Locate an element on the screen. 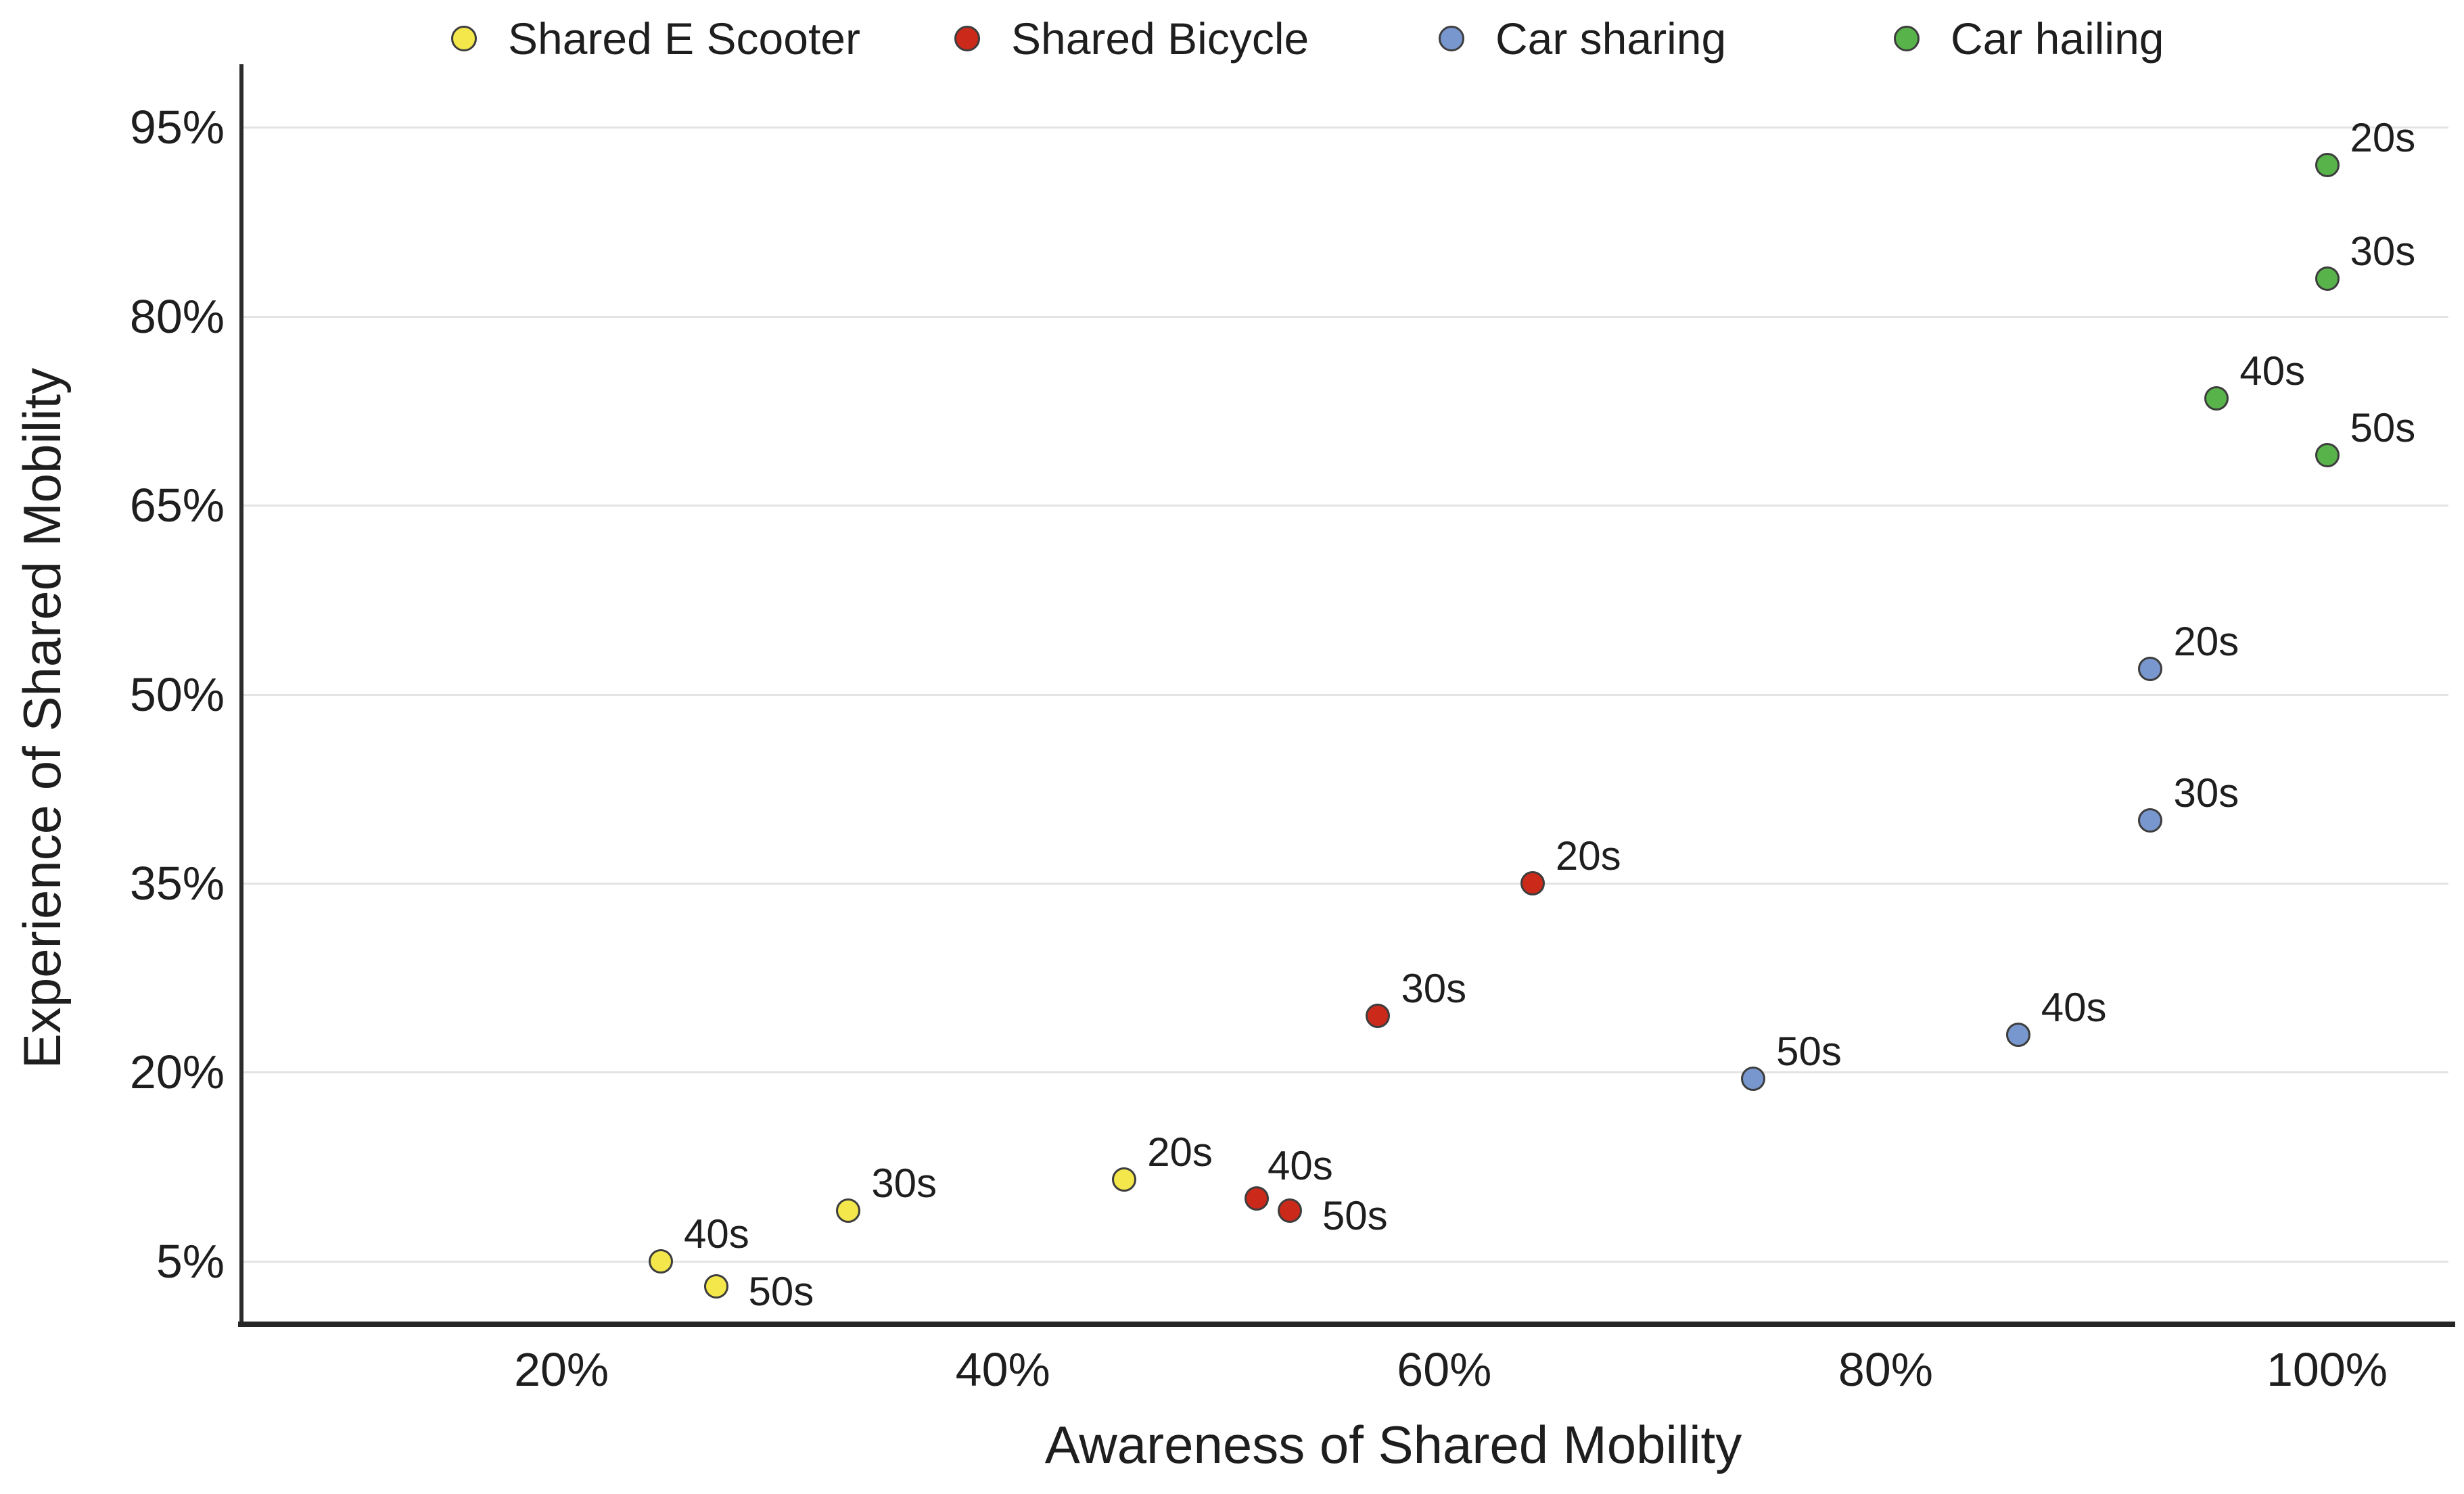 The image size is (2464, 1494). y-tick-label-20: 20% is located at coordinates (177, 1072).